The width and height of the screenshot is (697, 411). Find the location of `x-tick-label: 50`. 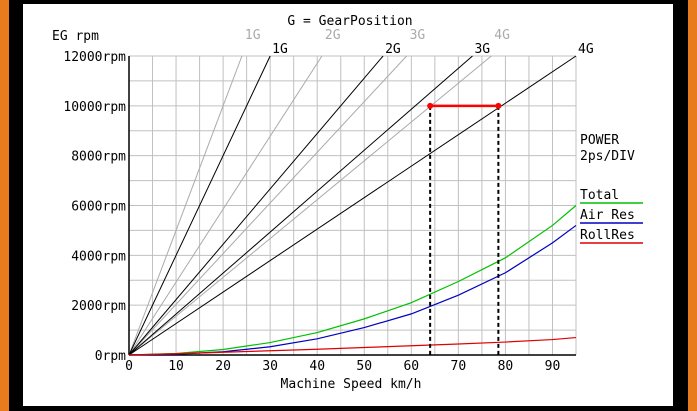

x-tick-label: 50 is located at coordinates (364, 366).